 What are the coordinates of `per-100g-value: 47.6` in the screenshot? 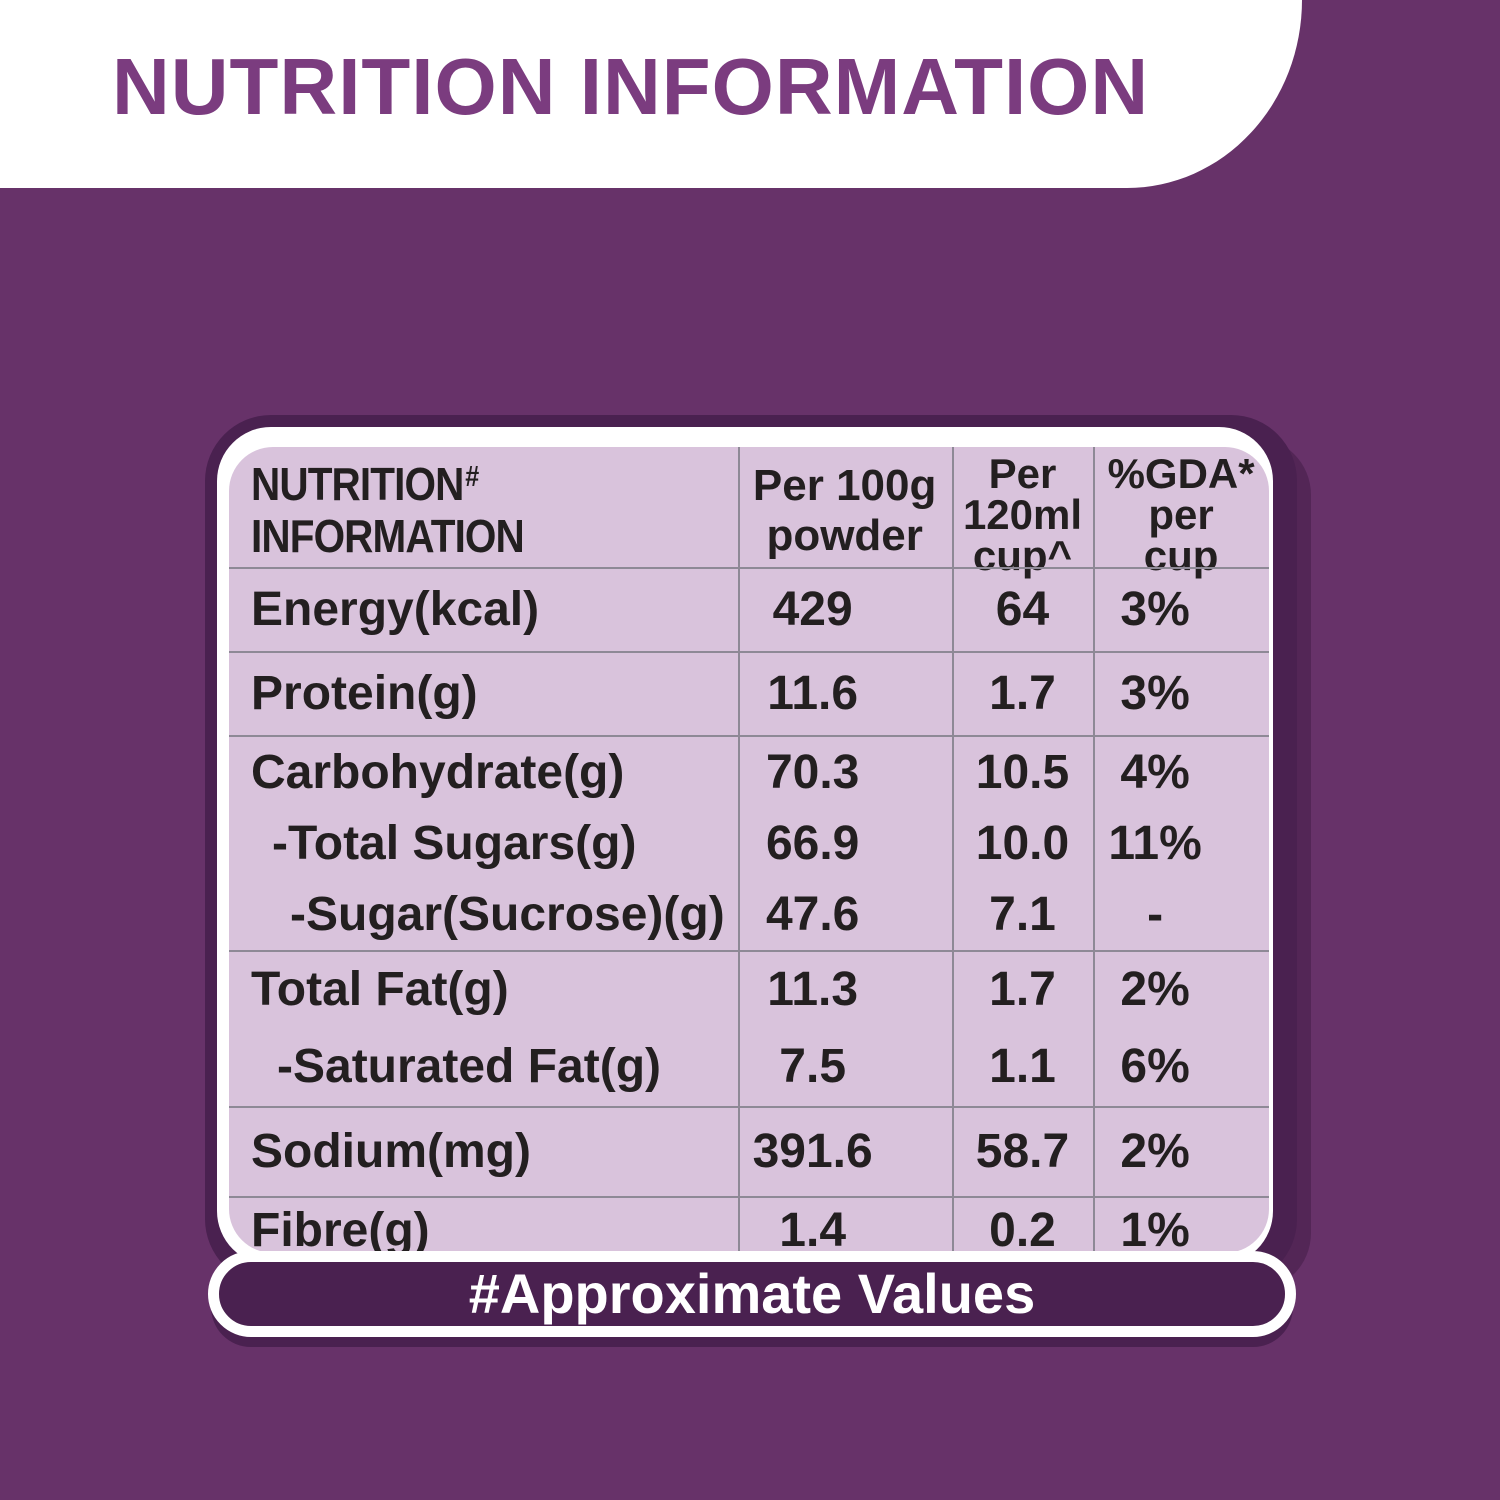 It's located at (812, 914).